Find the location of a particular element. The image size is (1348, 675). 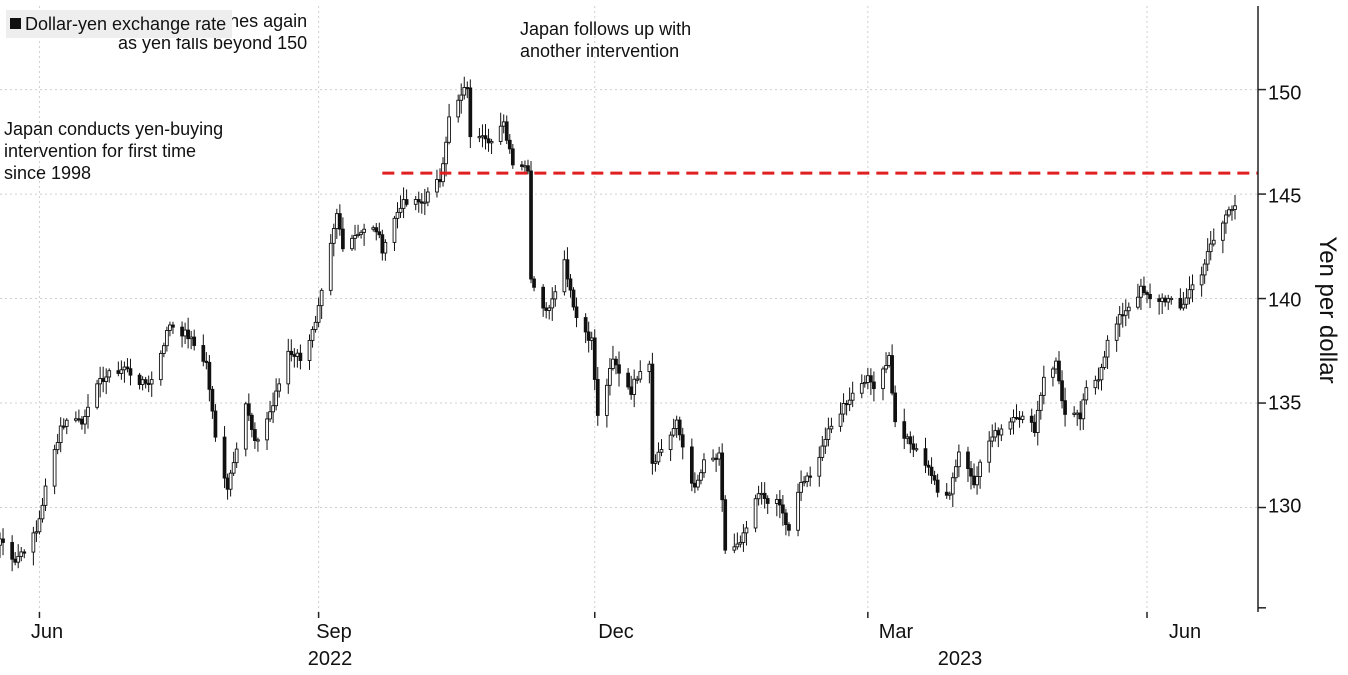

x-year-label: 2022 is located at coordinates (330, 659).